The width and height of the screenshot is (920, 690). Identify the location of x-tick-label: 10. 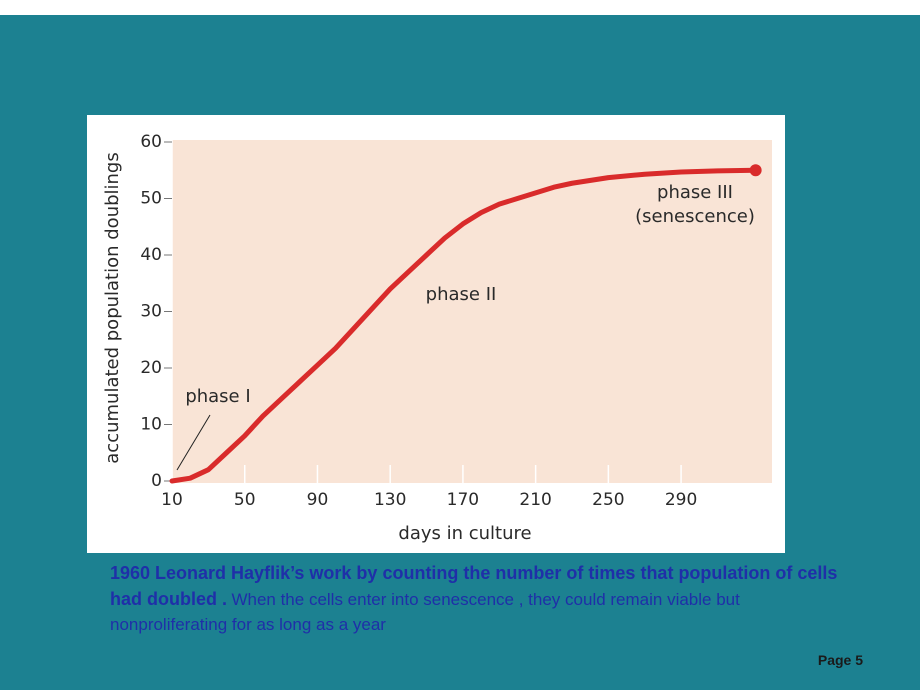
(172, 500).